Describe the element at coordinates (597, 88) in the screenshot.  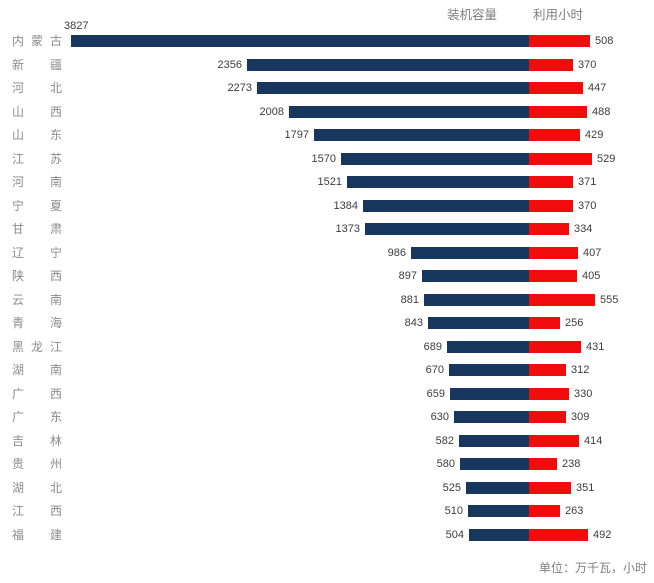
I see `hours-value-label: 447` at that location.